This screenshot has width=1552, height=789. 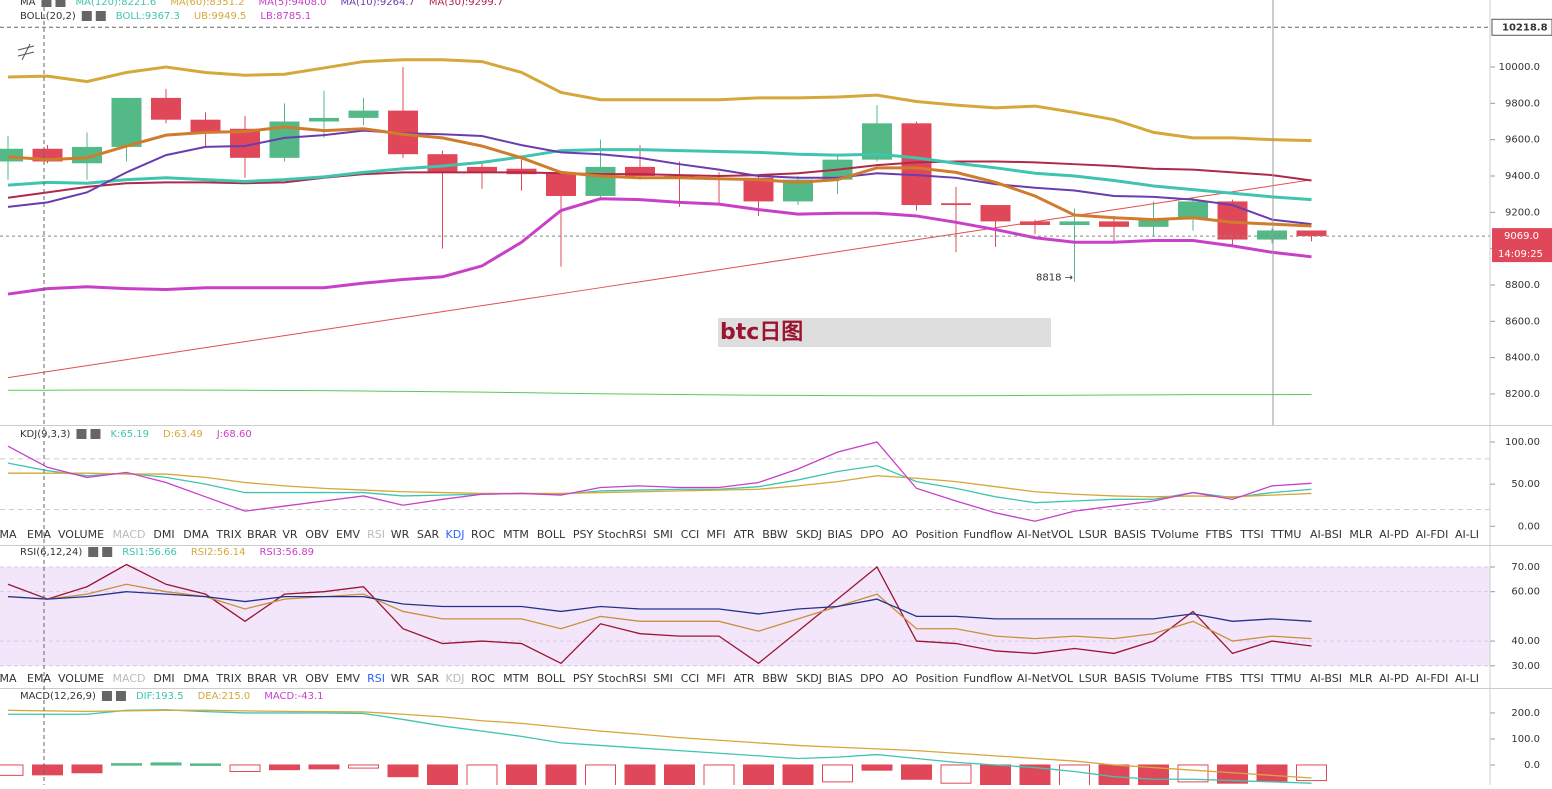 I want to click on legend-item: MACD(12,26,9), so click(x=58, y=696).